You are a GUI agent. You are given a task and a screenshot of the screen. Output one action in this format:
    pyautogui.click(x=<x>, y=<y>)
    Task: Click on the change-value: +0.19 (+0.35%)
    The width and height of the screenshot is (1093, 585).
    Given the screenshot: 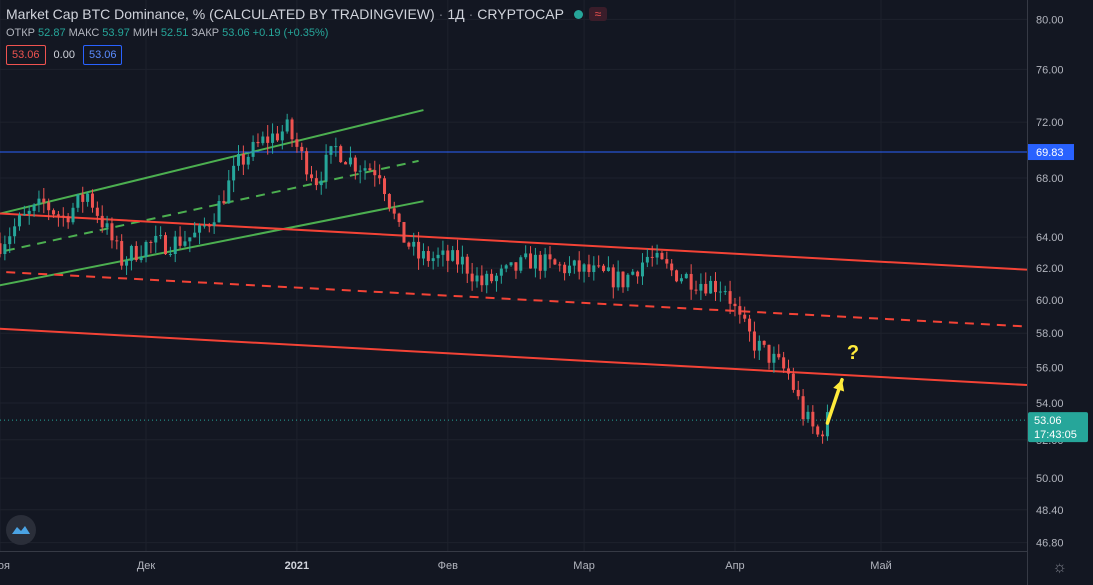 What is the action you would take?
    pyautogui.click(x=290, y=33)
    